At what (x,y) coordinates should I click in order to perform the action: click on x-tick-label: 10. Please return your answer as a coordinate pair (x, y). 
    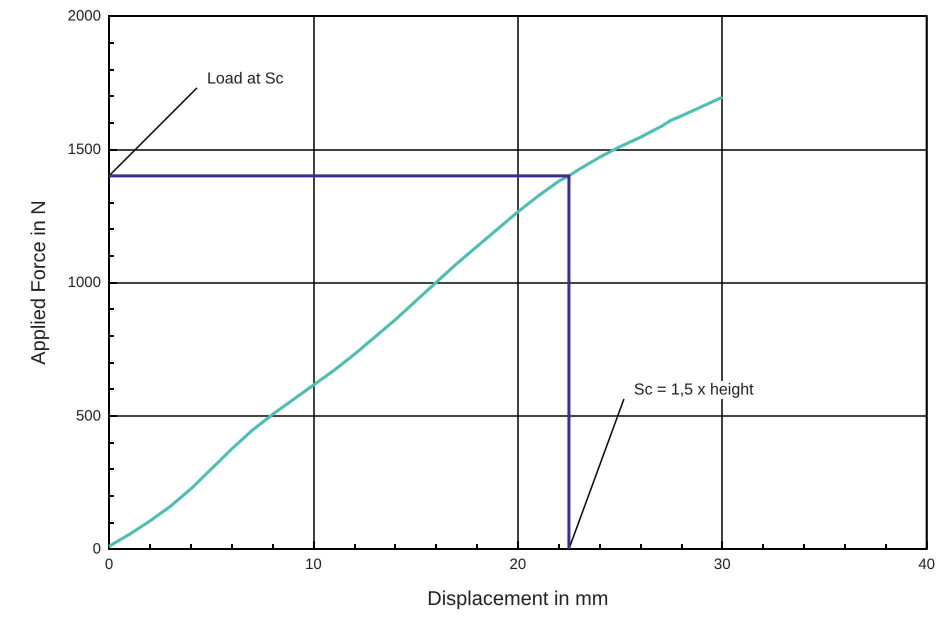
    Looking at the image, I should click on (313, 564).